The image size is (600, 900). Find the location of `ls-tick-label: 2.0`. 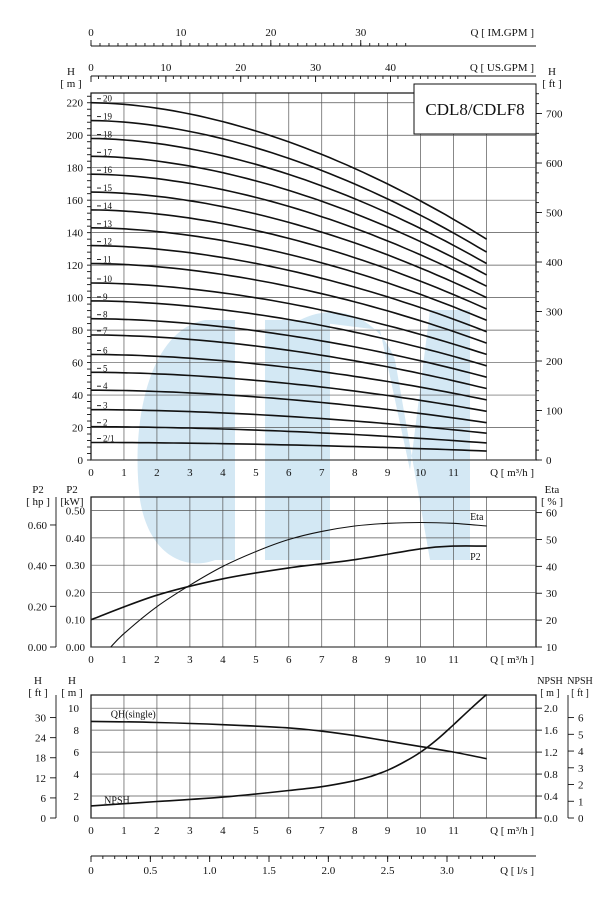

ls-tick-label: 2.0 is located at coordinates (328, 871).